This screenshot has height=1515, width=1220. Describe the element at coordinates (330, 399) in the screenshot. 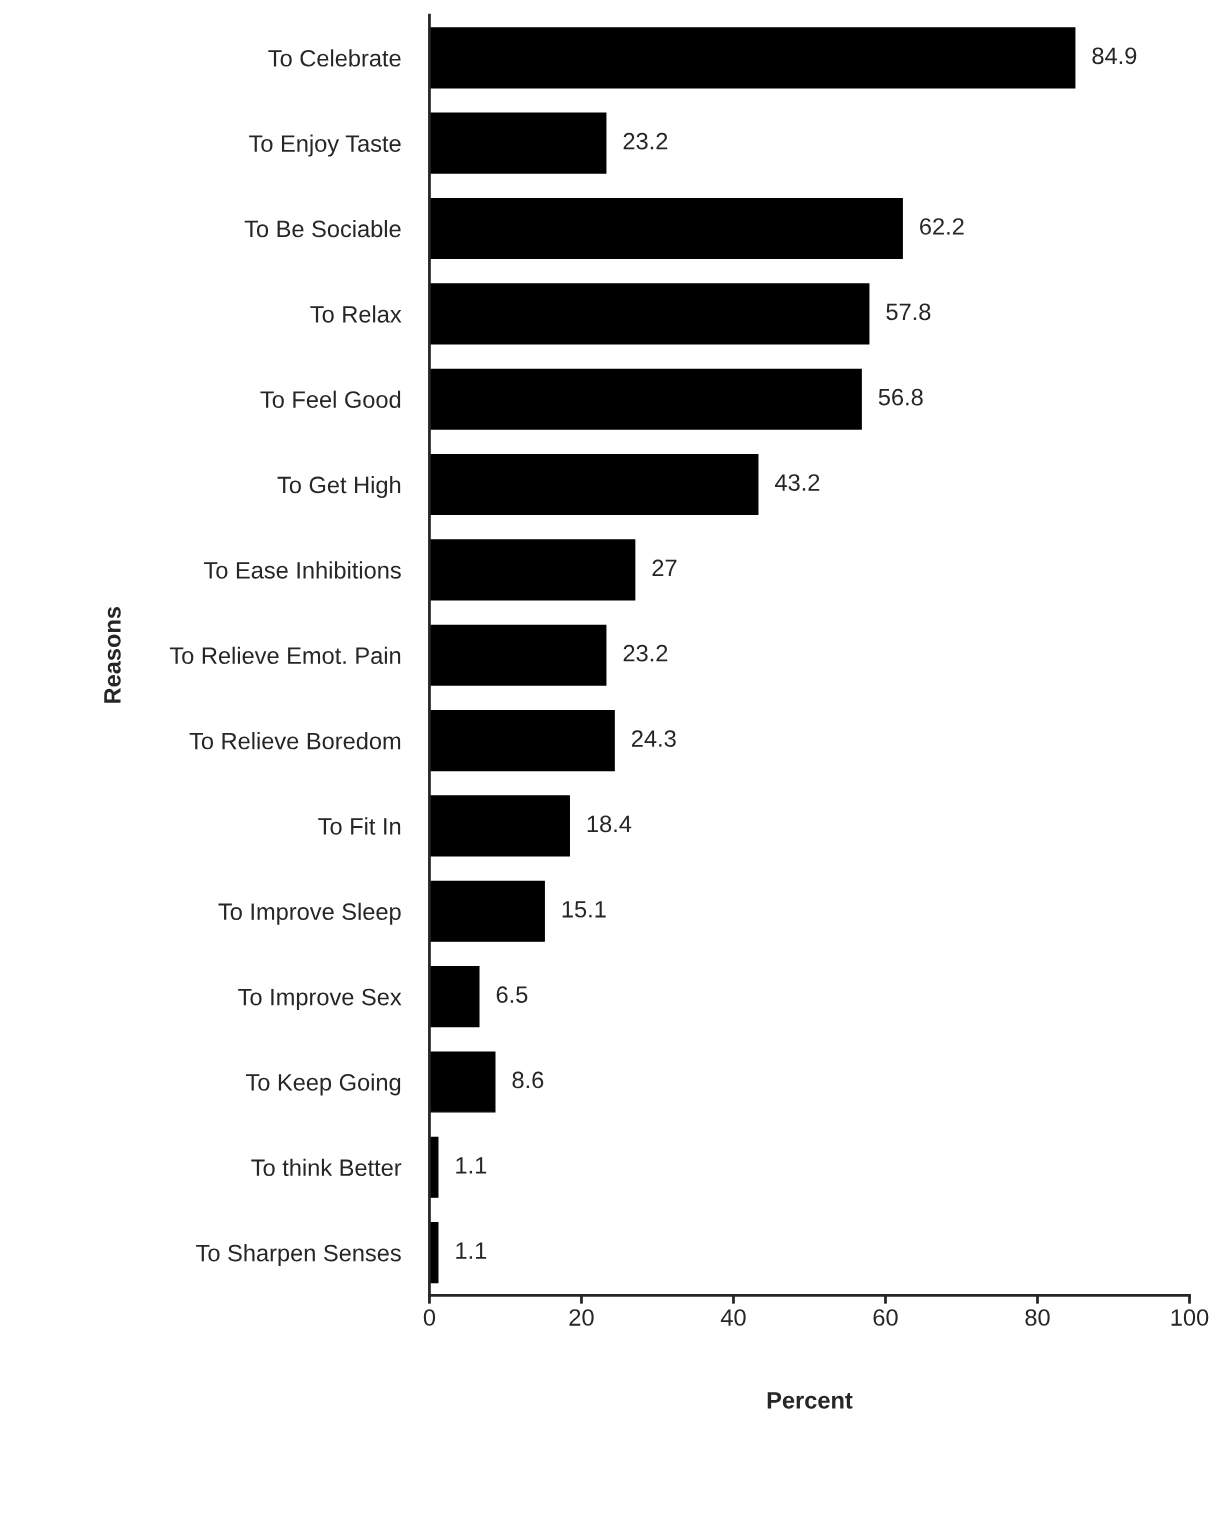

I see `y-tick-label: To Feel Good` at that location.